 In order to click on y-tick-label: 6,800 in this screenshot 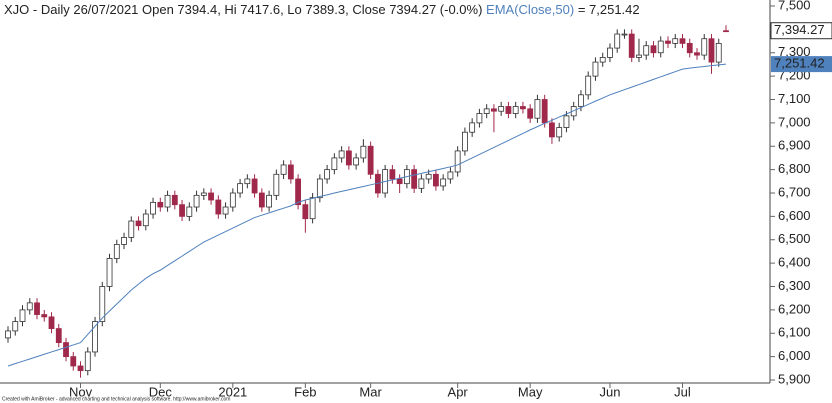, I will do `click(794, 168)`.